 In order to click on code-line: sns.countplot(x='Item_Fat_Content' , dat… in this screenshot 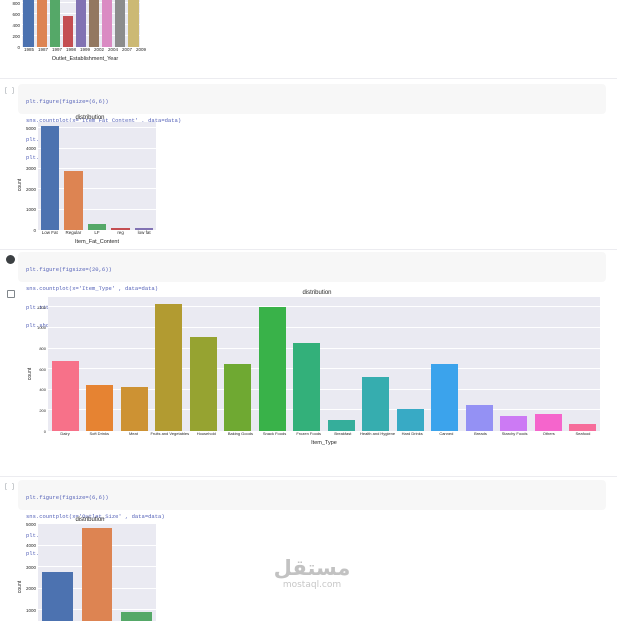, I will do `click(104, 121)`.